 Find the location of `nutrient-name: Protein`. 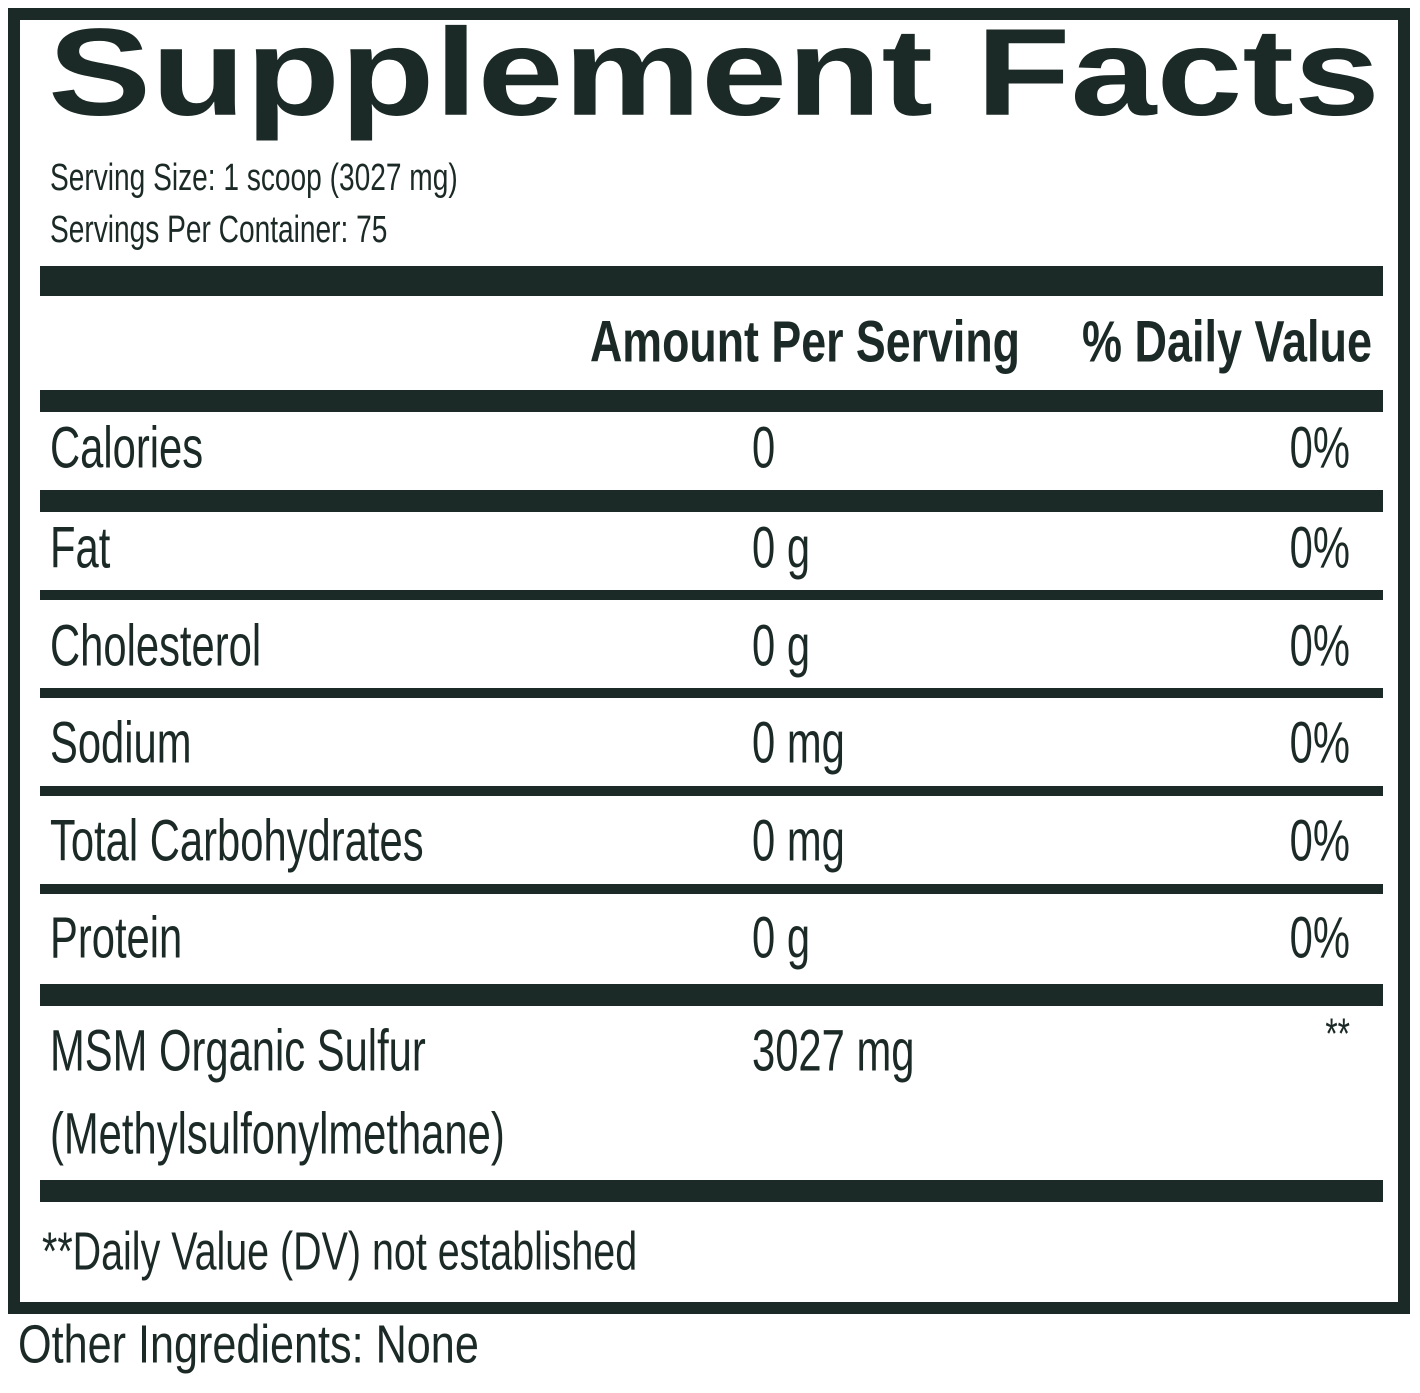

nutrient-name: Protein is located at coordinates (116, 937).